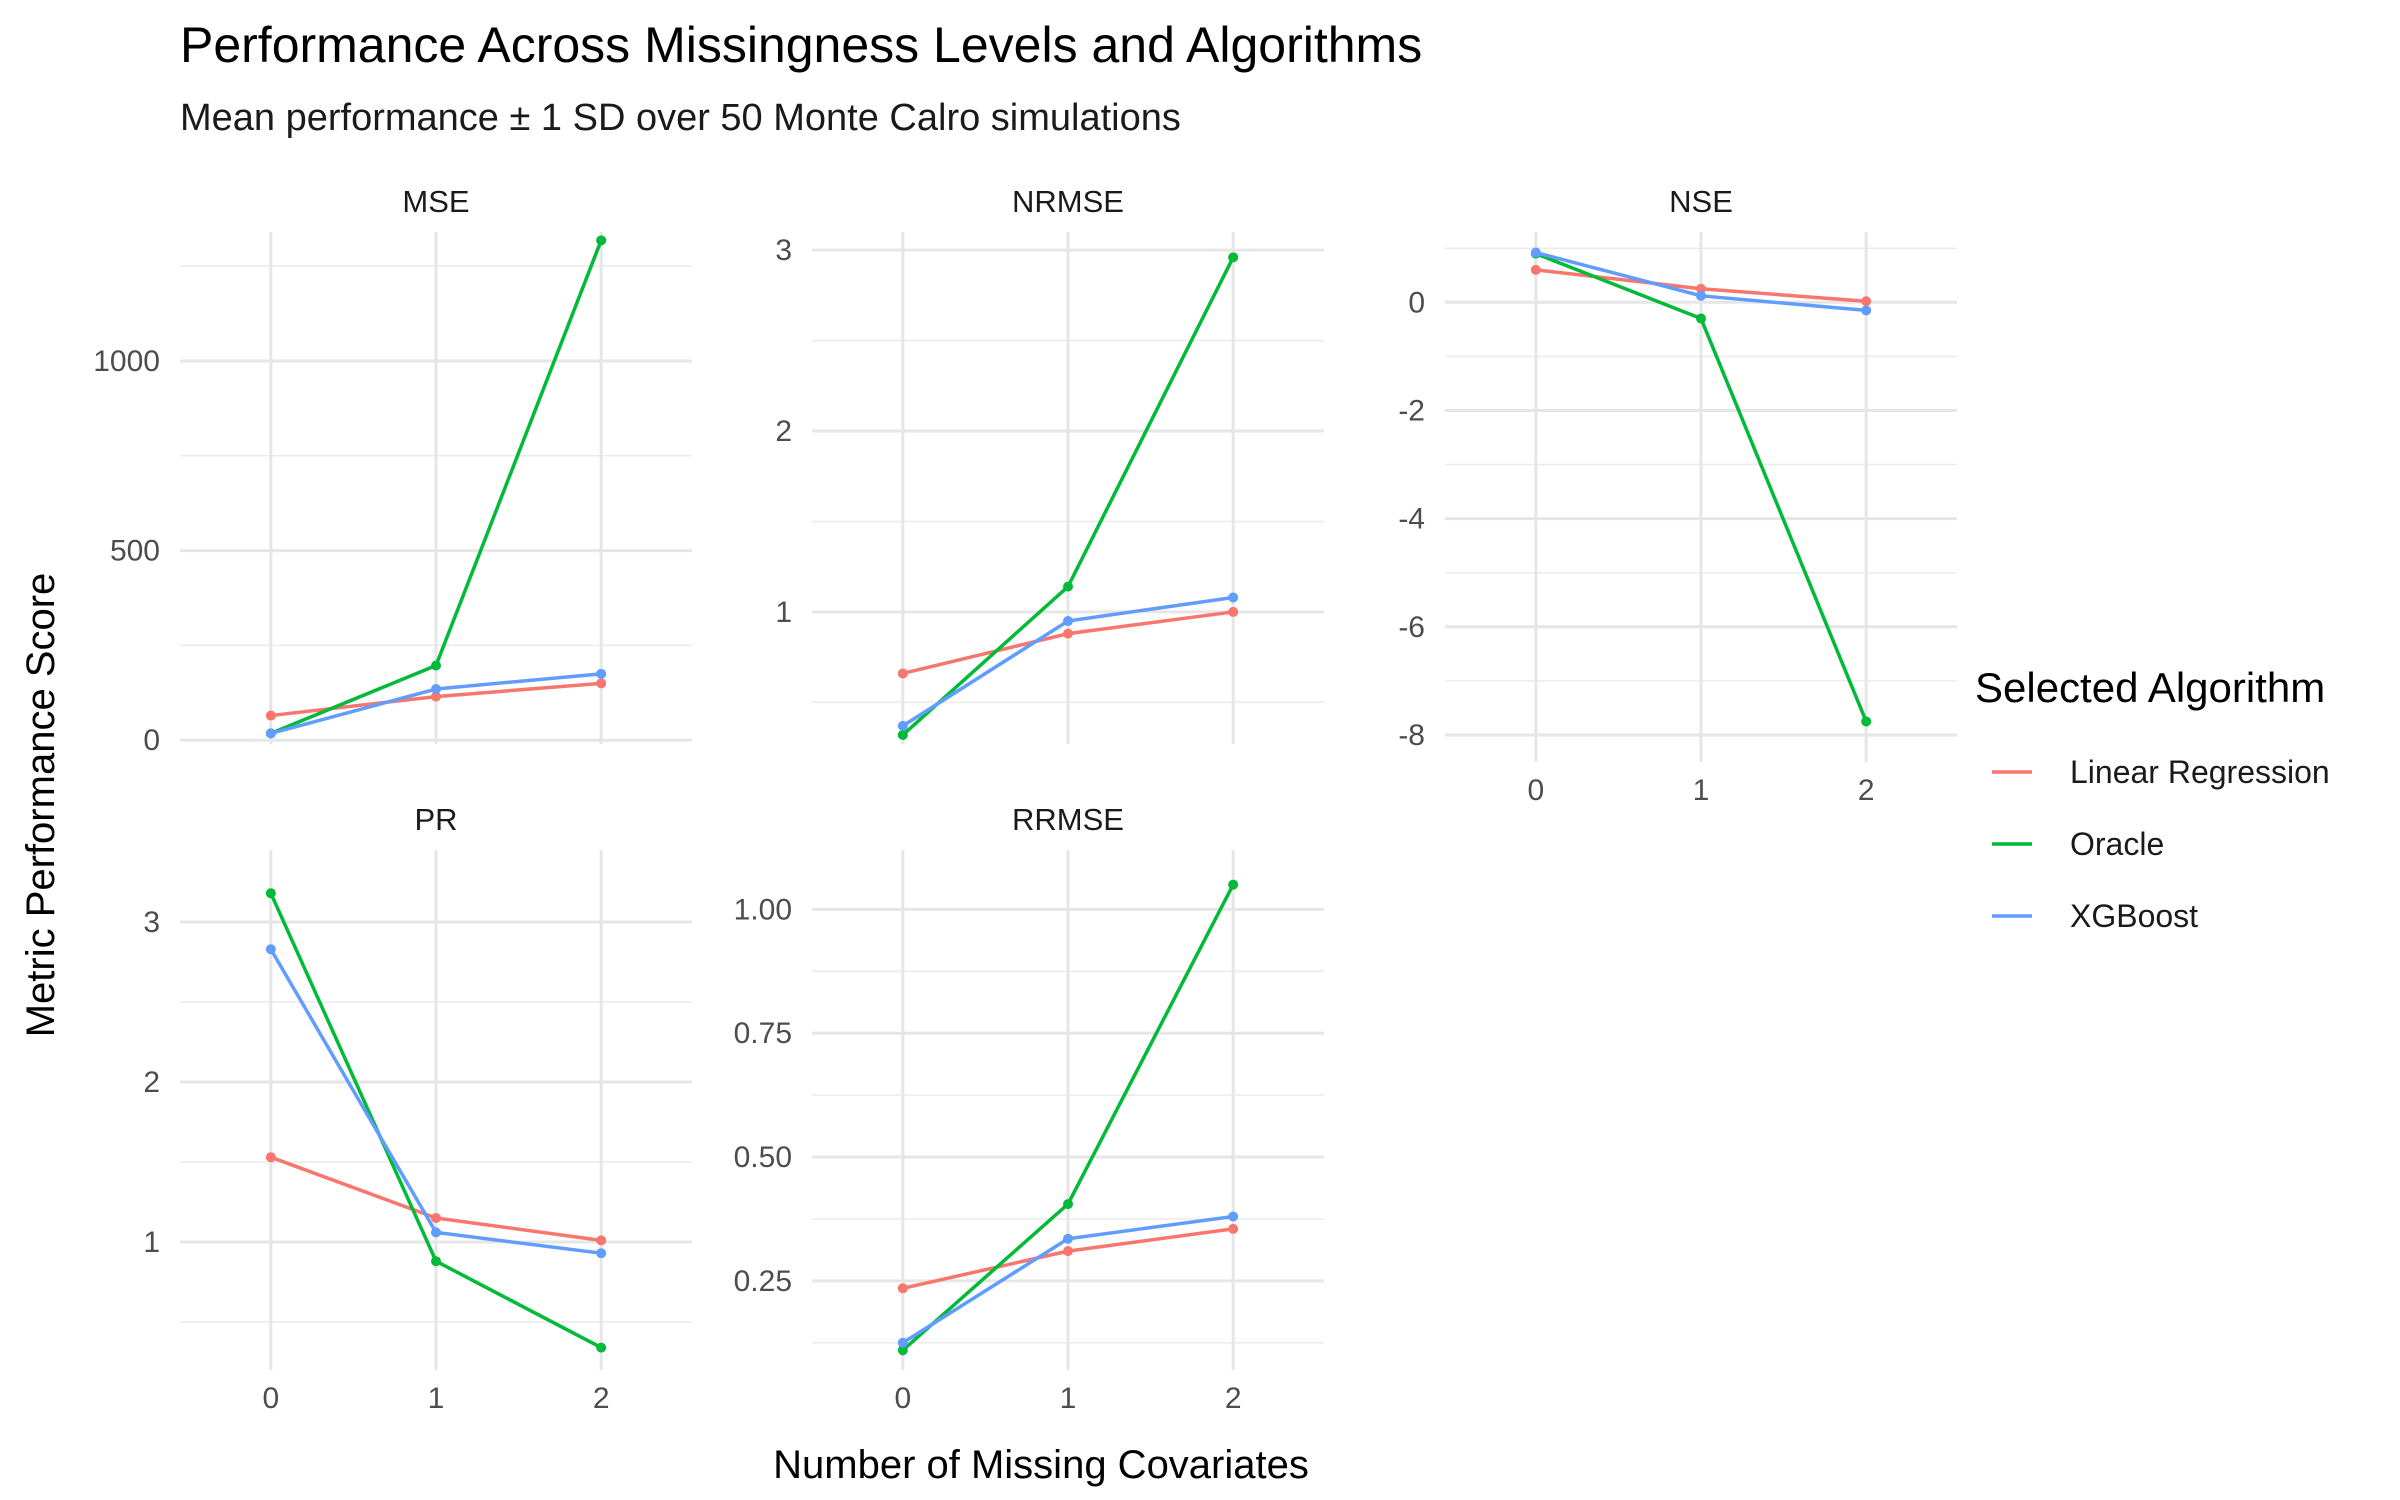 The image size is (2400, 1500). Describe the element at coordinates (417, 1108) in the screenshot. I see `panel-pr: PR 1 2 3 0 1 2` at that location.